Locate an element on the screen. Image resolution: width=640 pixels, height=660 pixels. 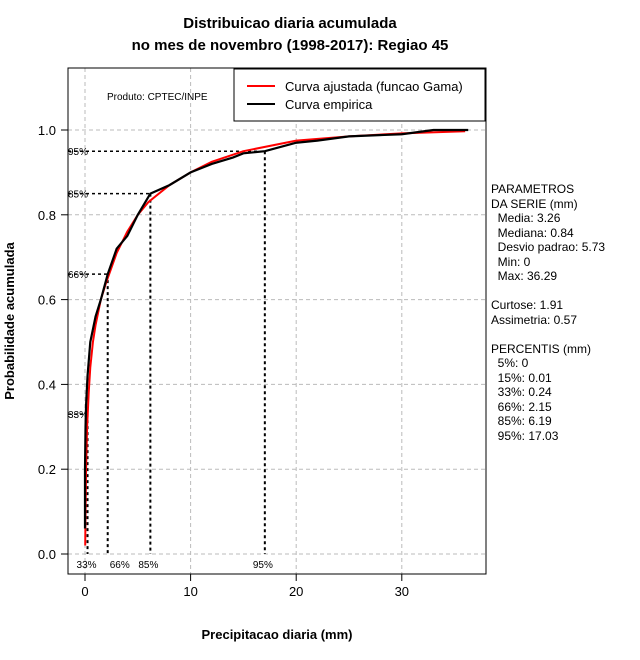
stat-line: 5%: 0 is located at coordinates (510, 363).